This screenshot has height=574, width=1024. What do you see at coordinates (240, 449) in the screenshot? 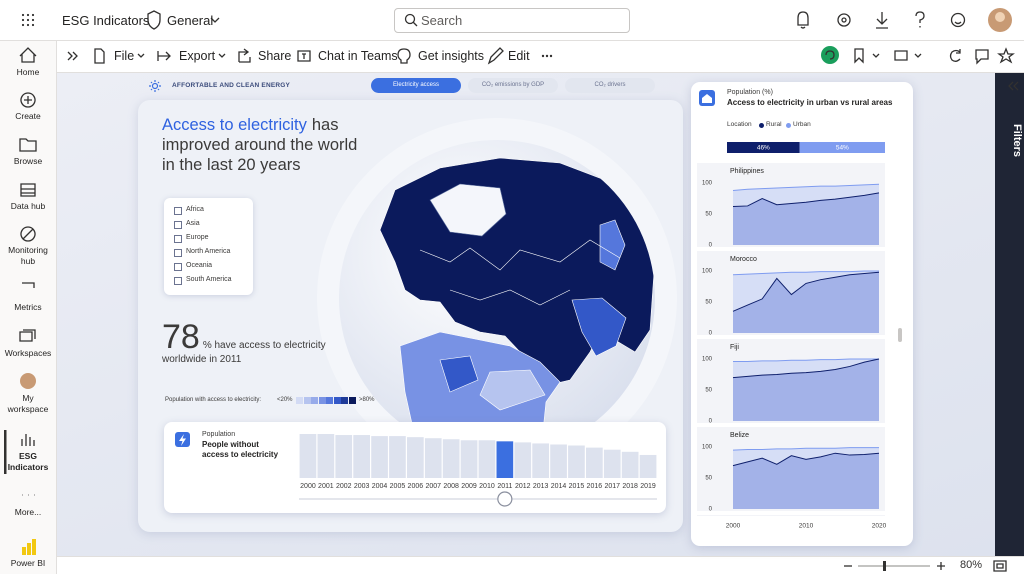
I see `card-title: People without access to electricity` at bounding box center [240, 449].